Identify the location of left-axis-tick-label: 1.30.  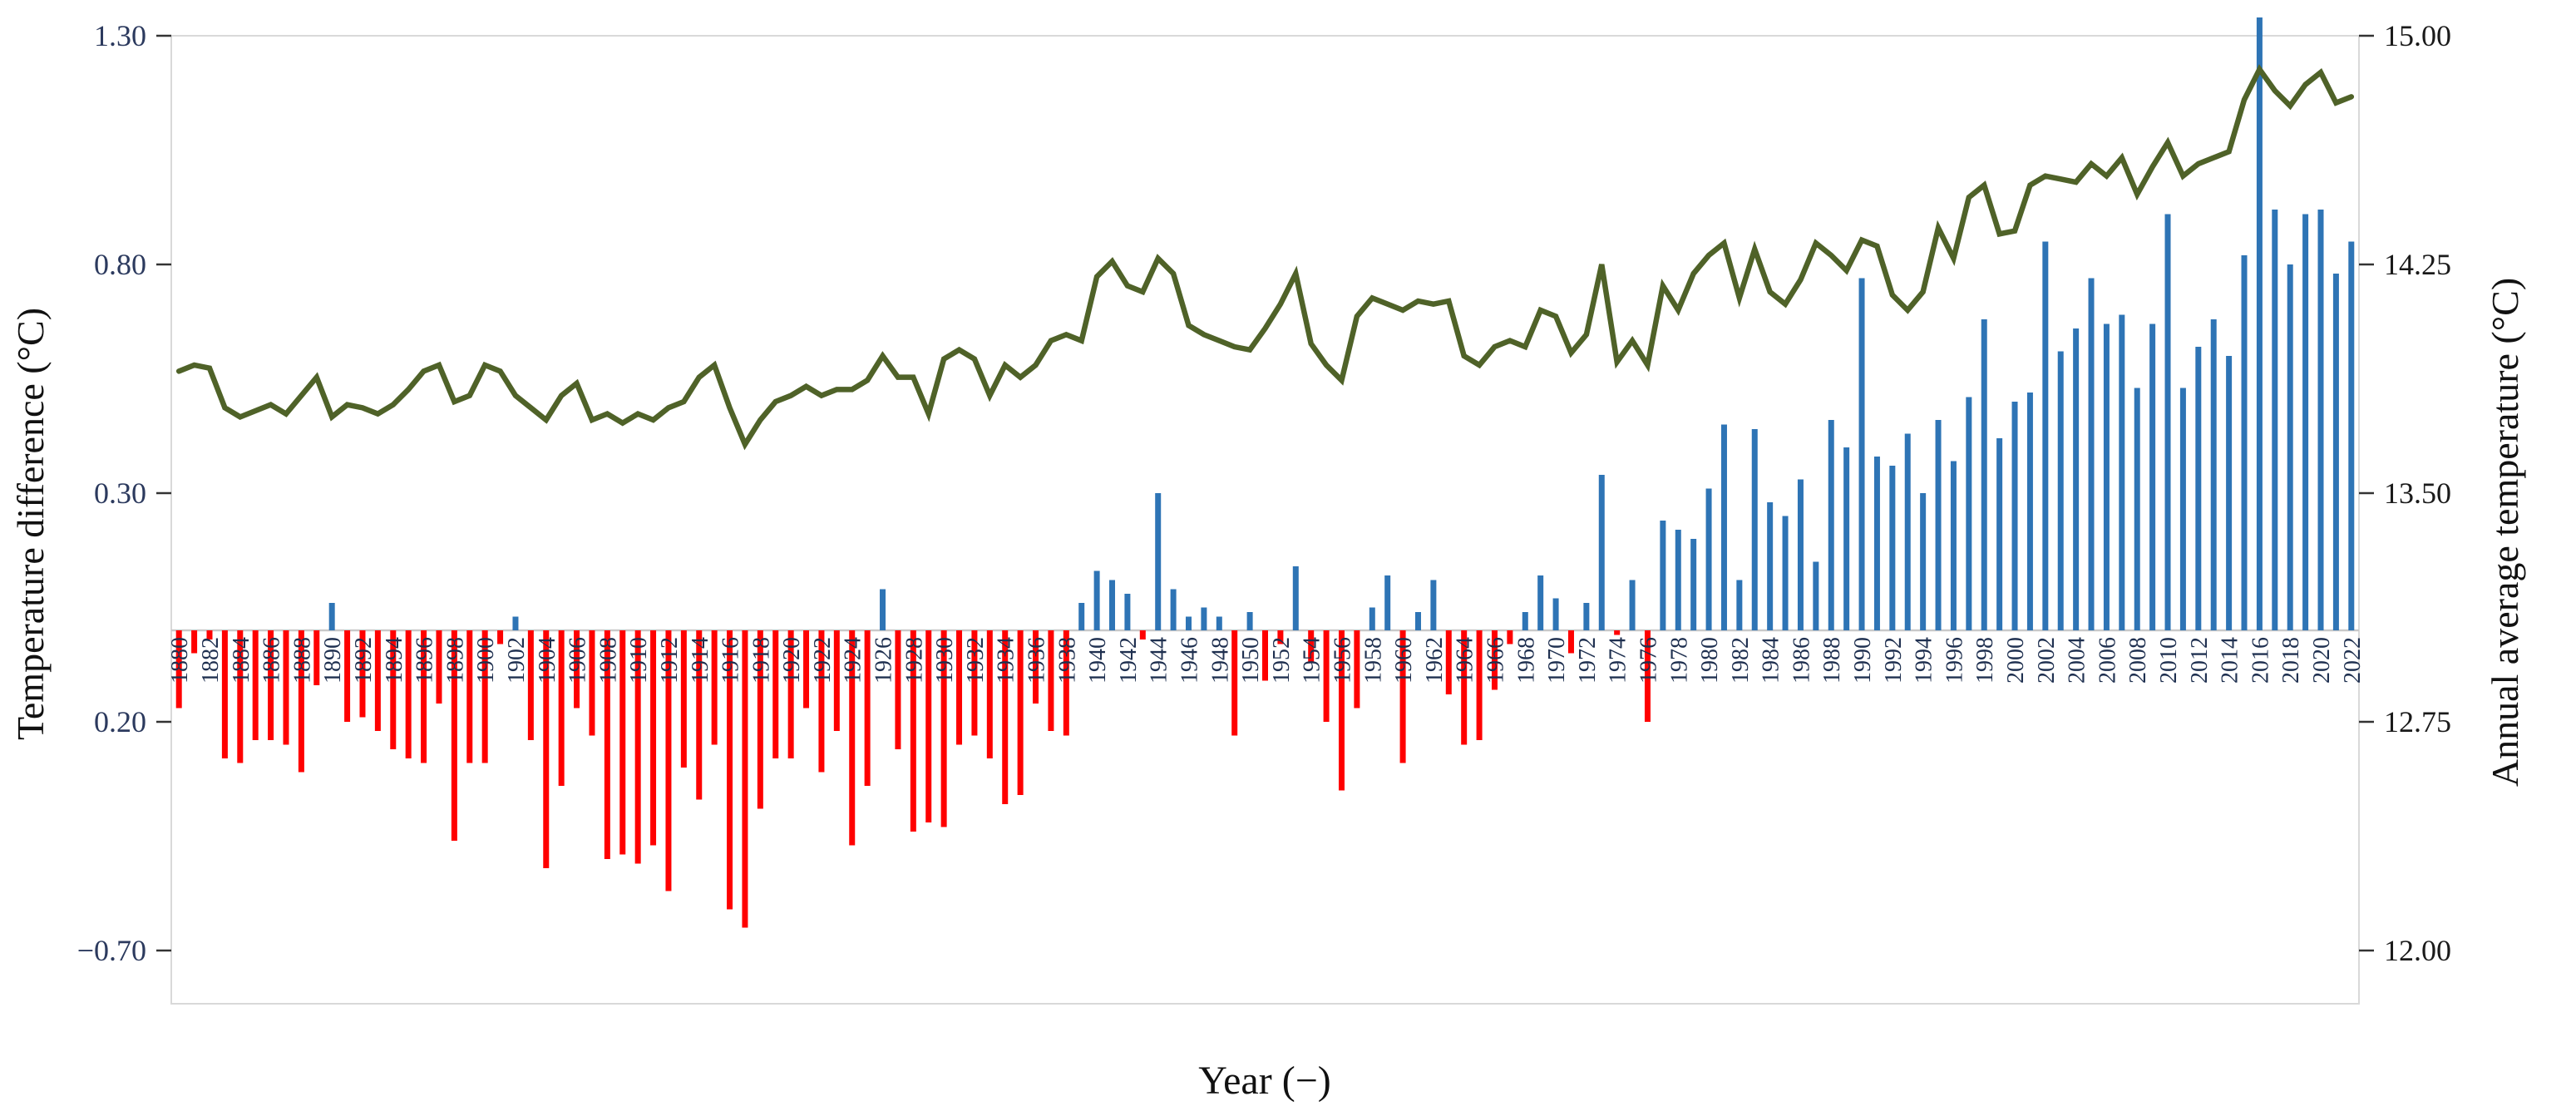
(120, 35).